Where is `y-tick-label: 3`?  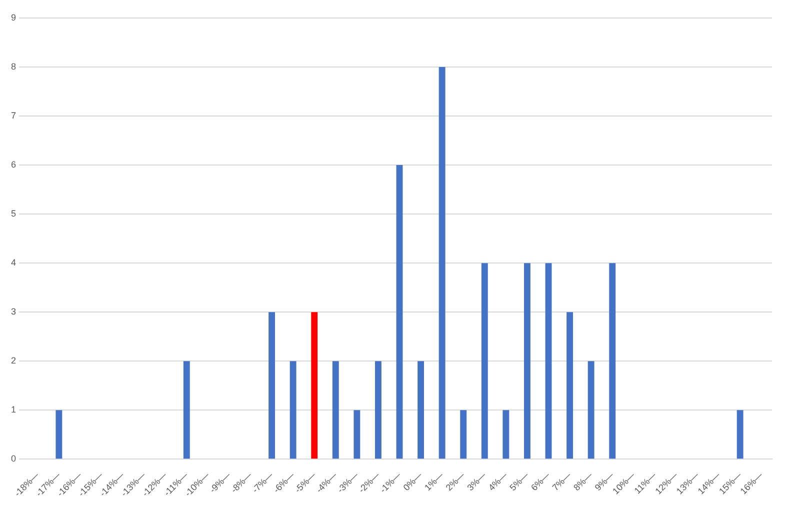
y-tick-label: 3 is located at coordinates (13, 311).